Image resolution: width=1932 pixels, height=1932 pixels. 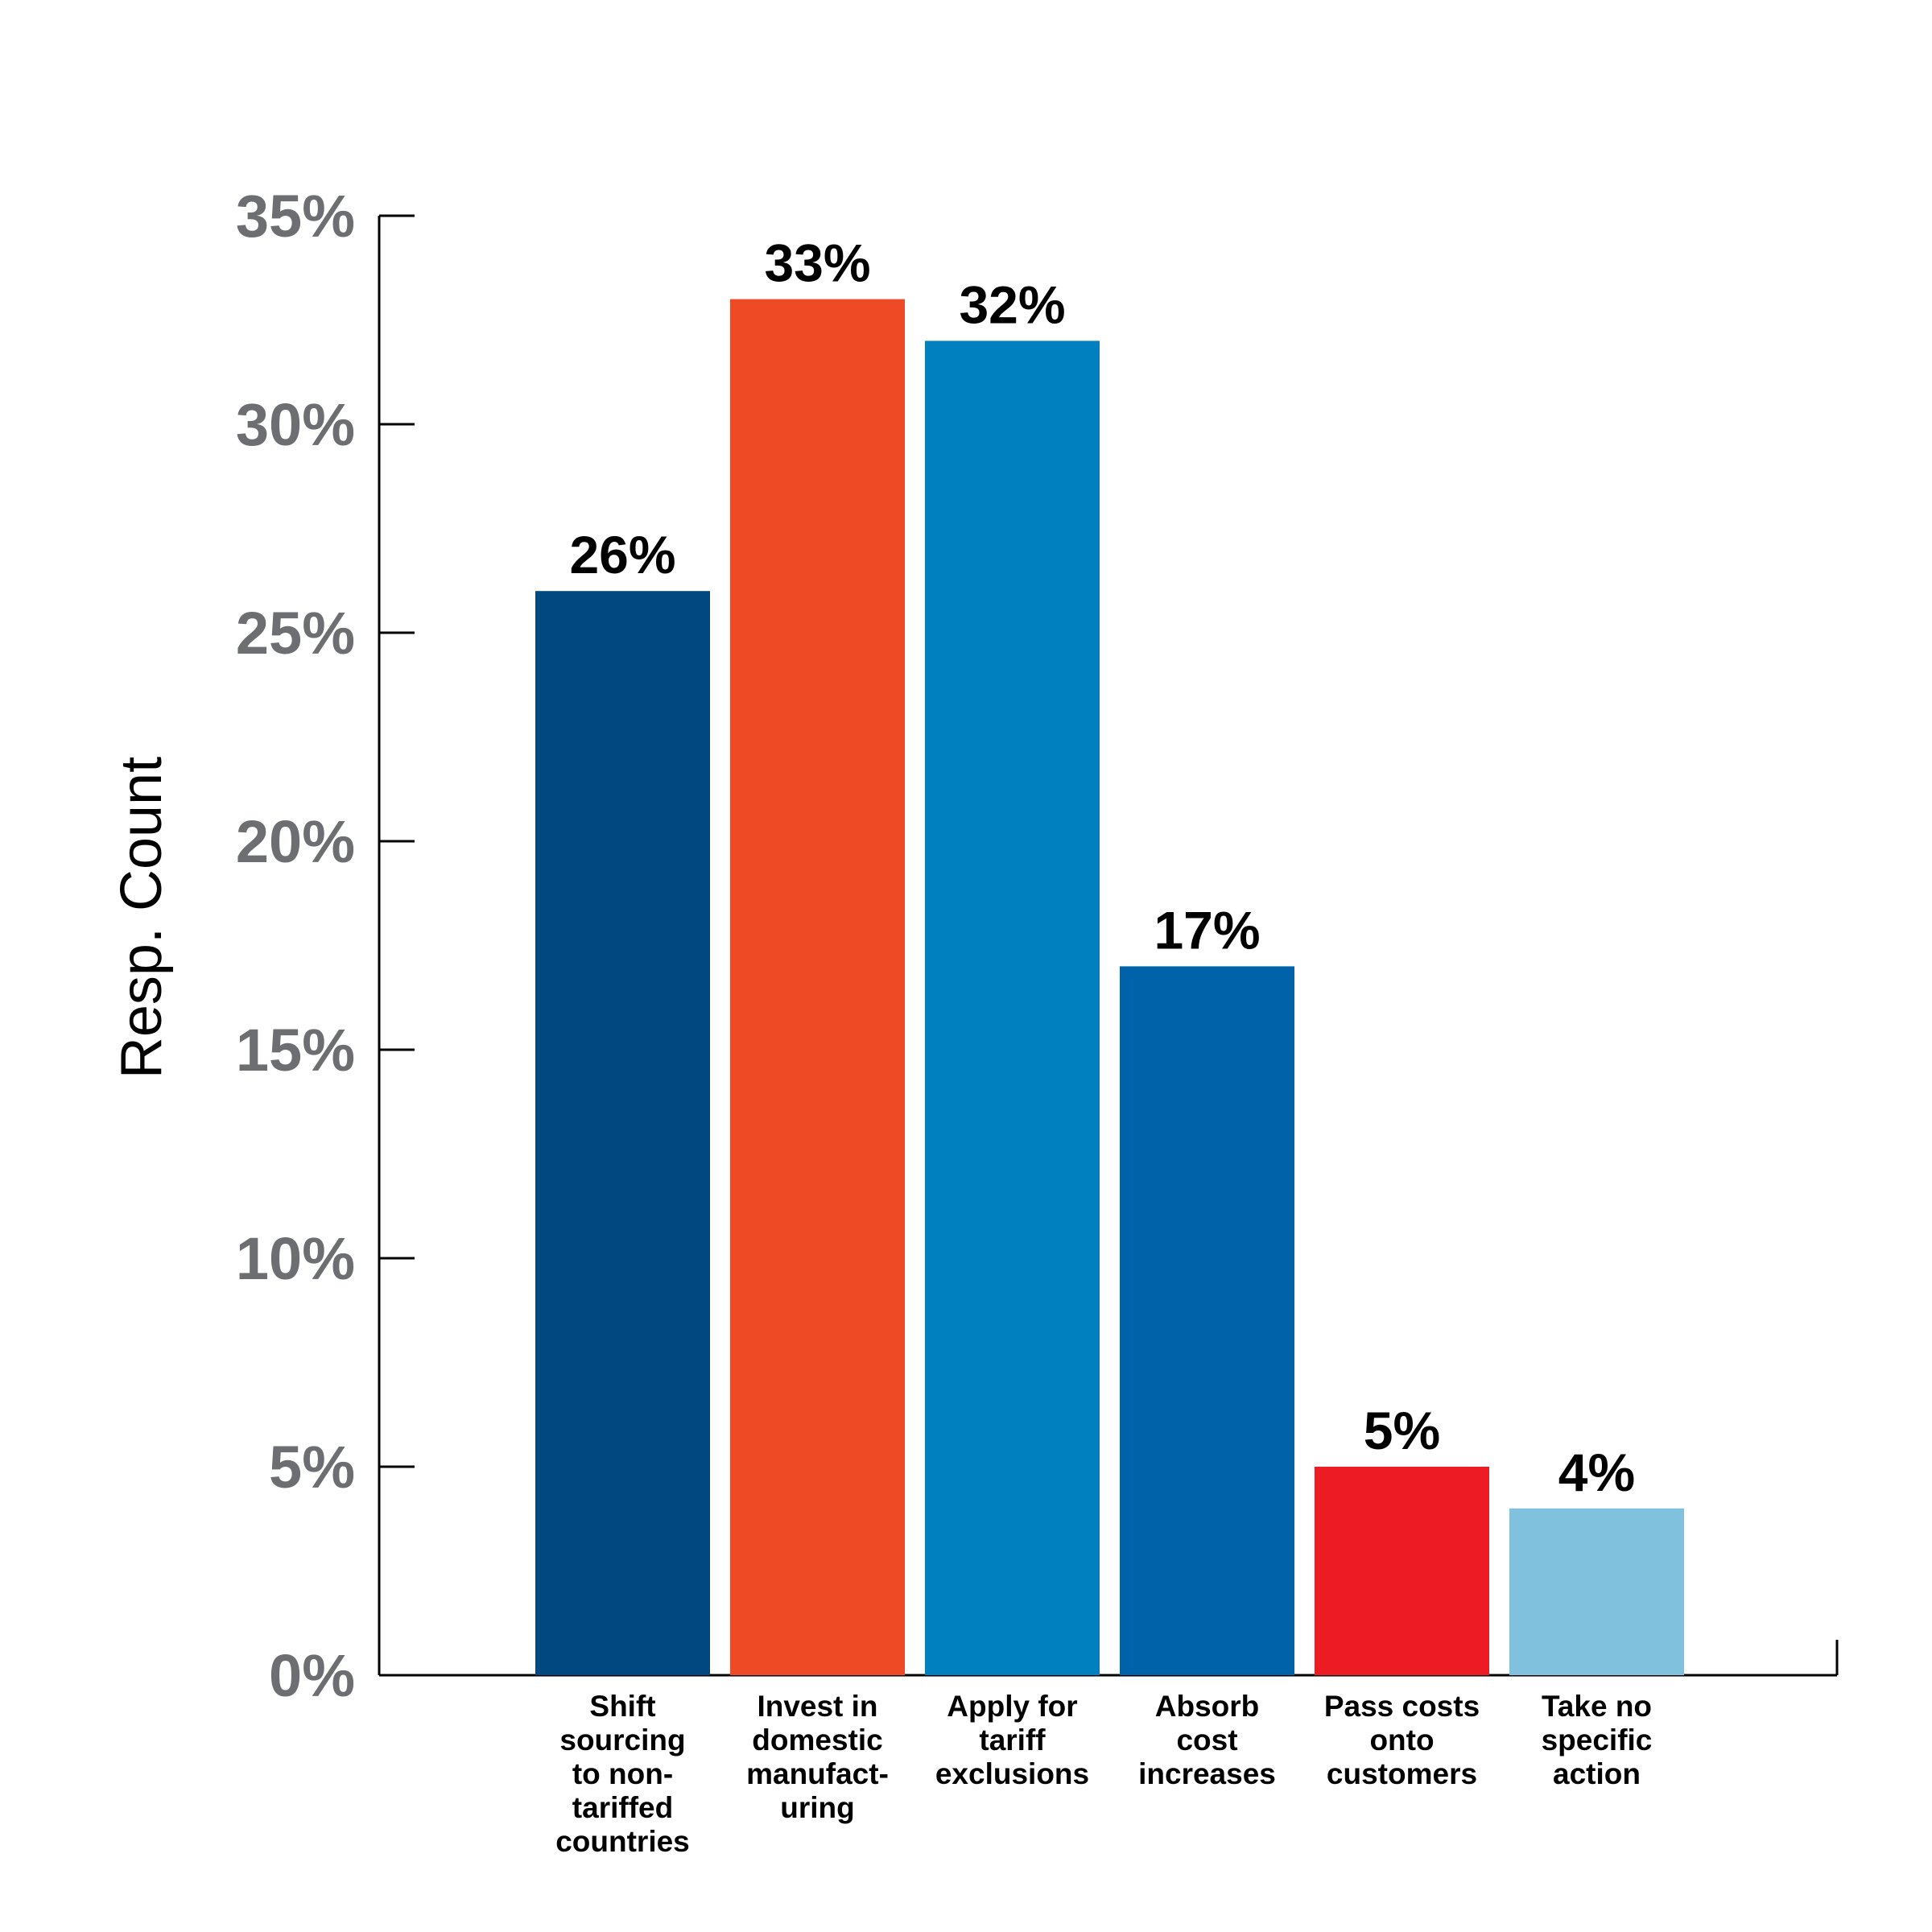 I want to click on category-label: Invest in domestic manufact-uring, so click(x=817, y=1757).